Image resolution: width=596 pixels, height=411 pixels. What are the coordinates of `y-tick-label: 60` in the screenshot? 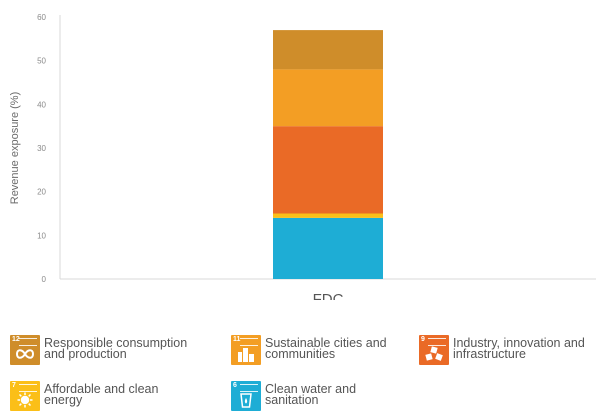 It's located at (41, 17).